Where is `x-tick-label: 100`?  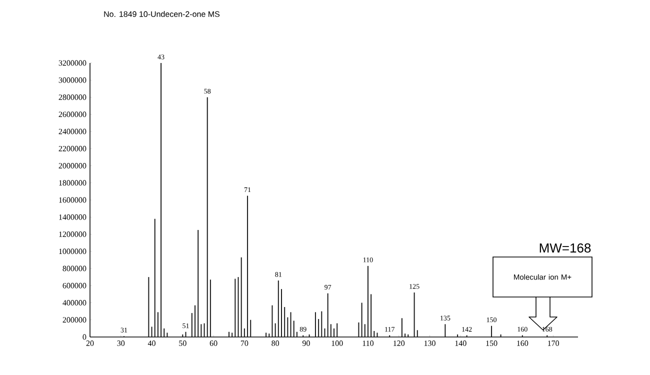
x-tick-label: 100 is located at coordinates (337, 343).